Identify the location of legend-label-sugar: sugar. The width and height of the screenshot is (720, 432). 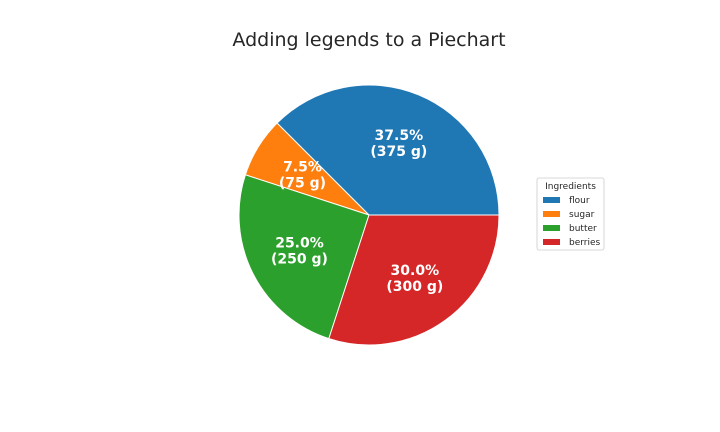
(582, 215).